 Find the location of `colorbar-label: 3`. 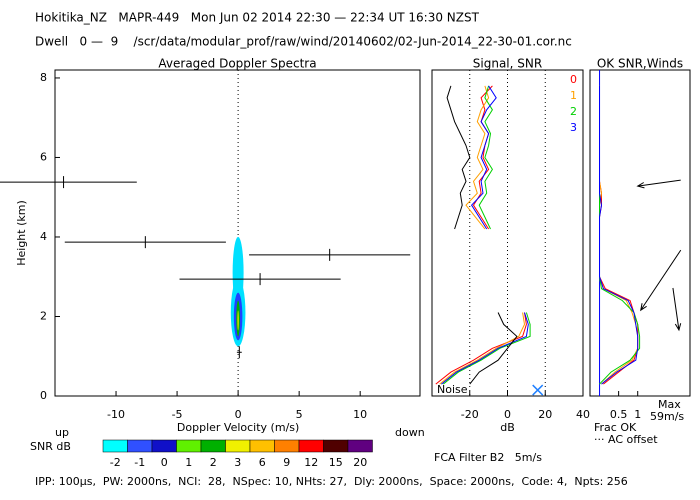

colorbar-label: 3 is located at coordinates (237, 462).